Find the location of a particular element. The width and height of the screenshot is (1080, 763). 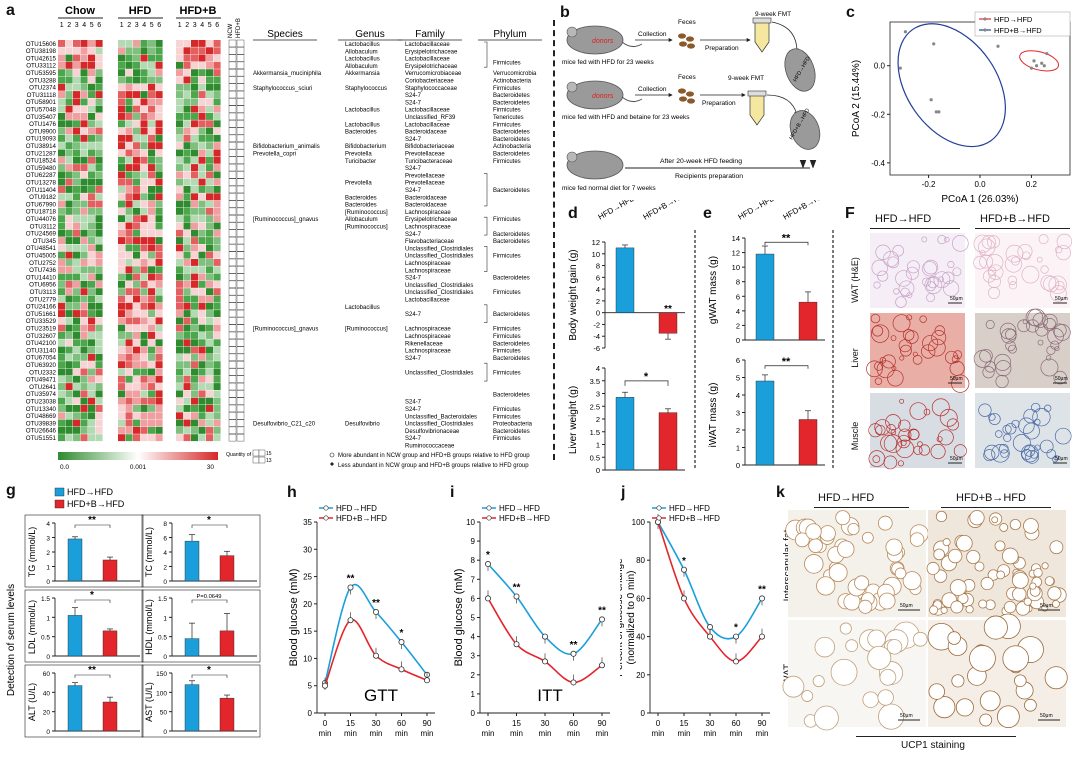

phylum-bracket is located at coordinates (486, 259).